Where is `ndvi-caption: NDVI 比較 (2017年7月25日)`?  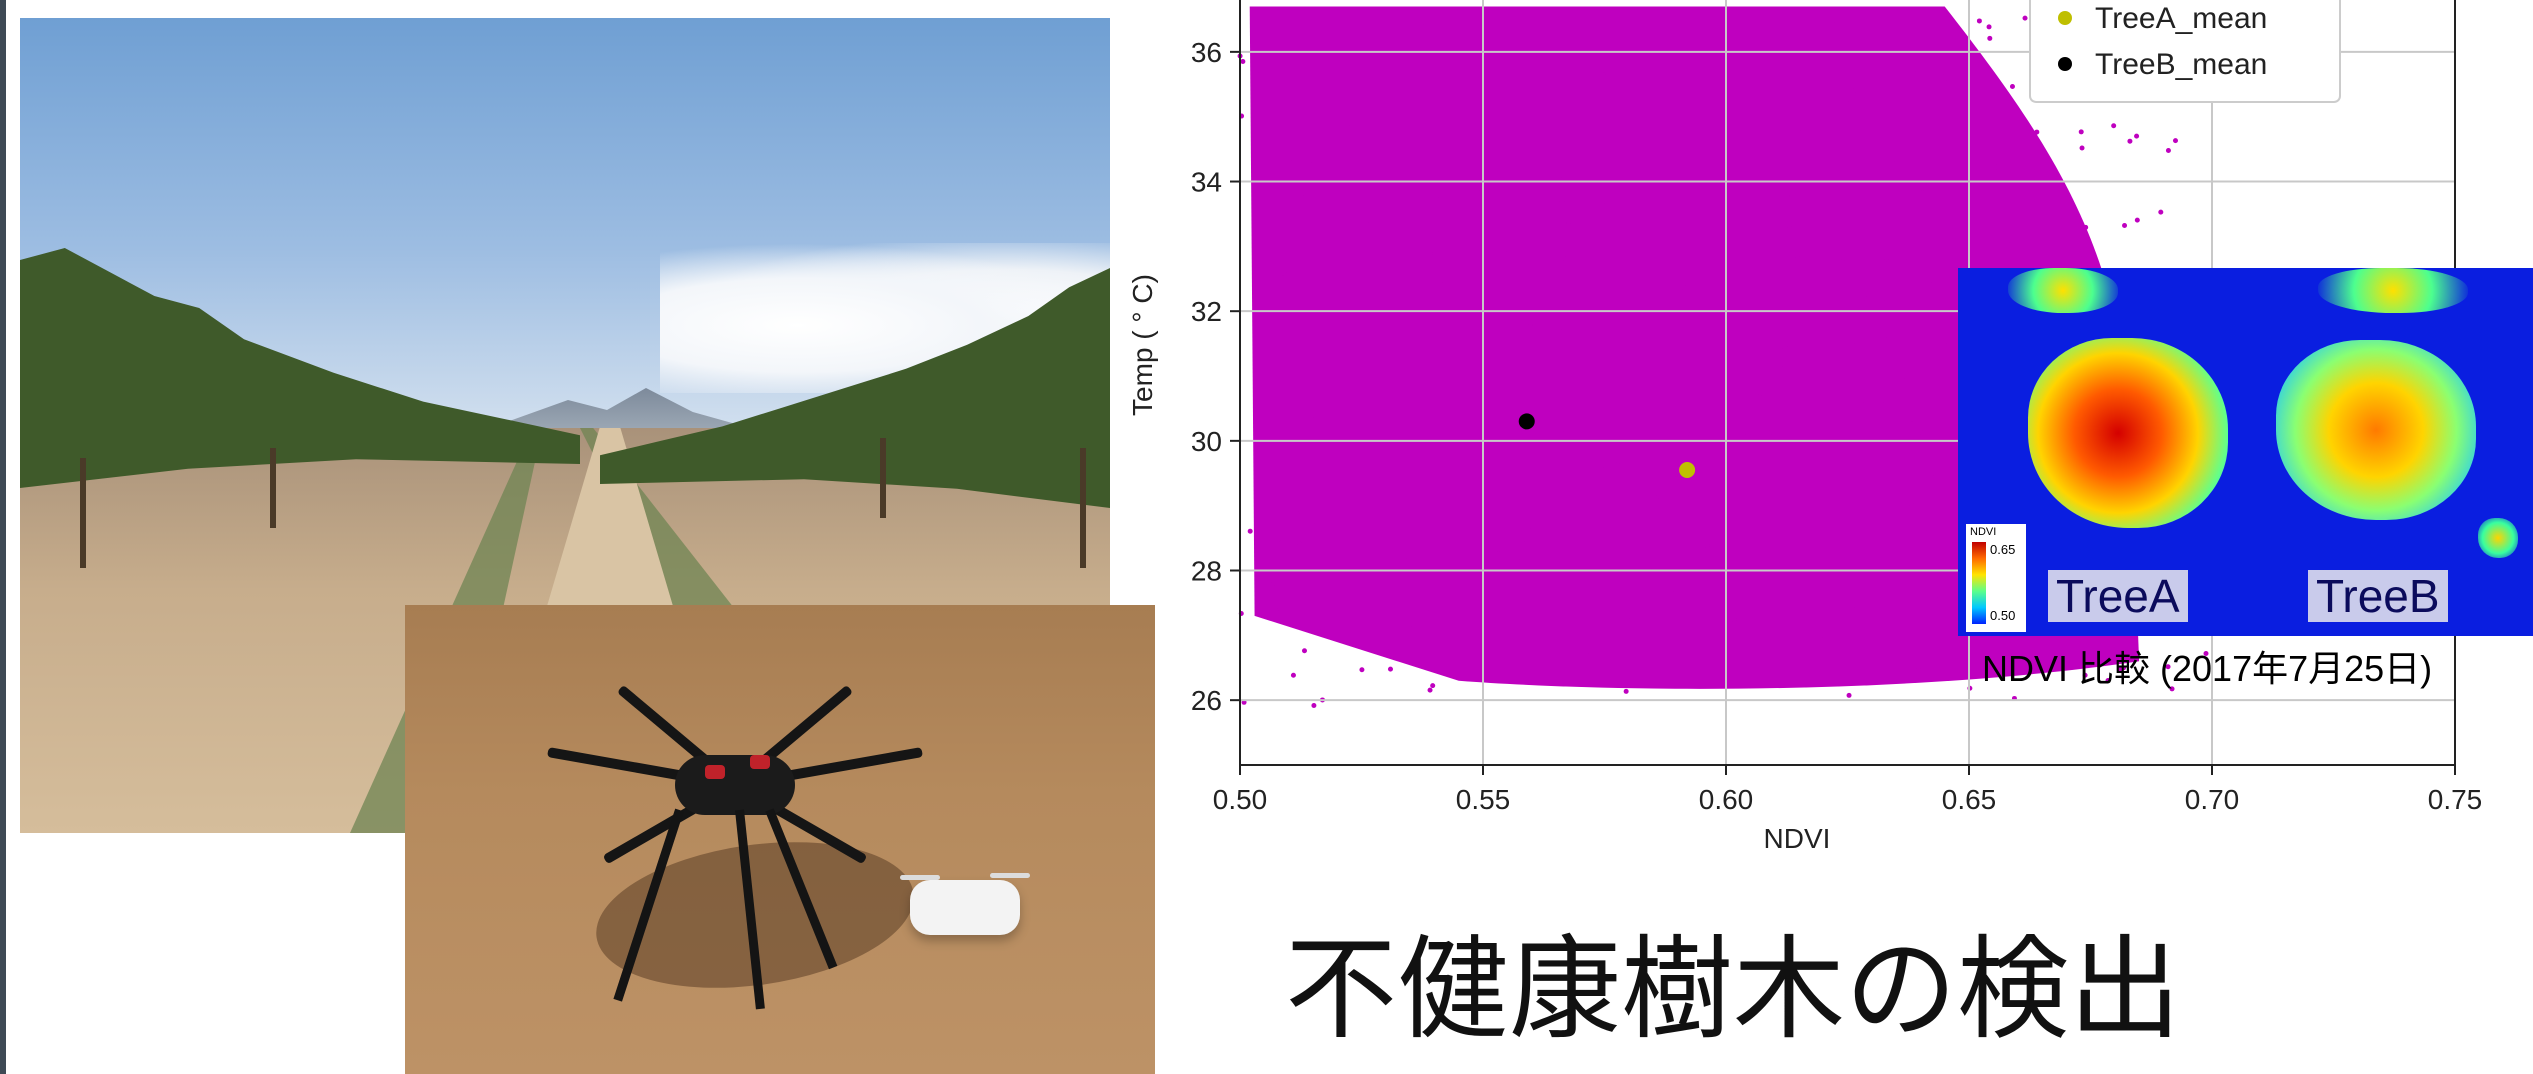 ndvi-caption: NDVI 比較 (2017年7月25日) is located at coordinates (2207, 668).